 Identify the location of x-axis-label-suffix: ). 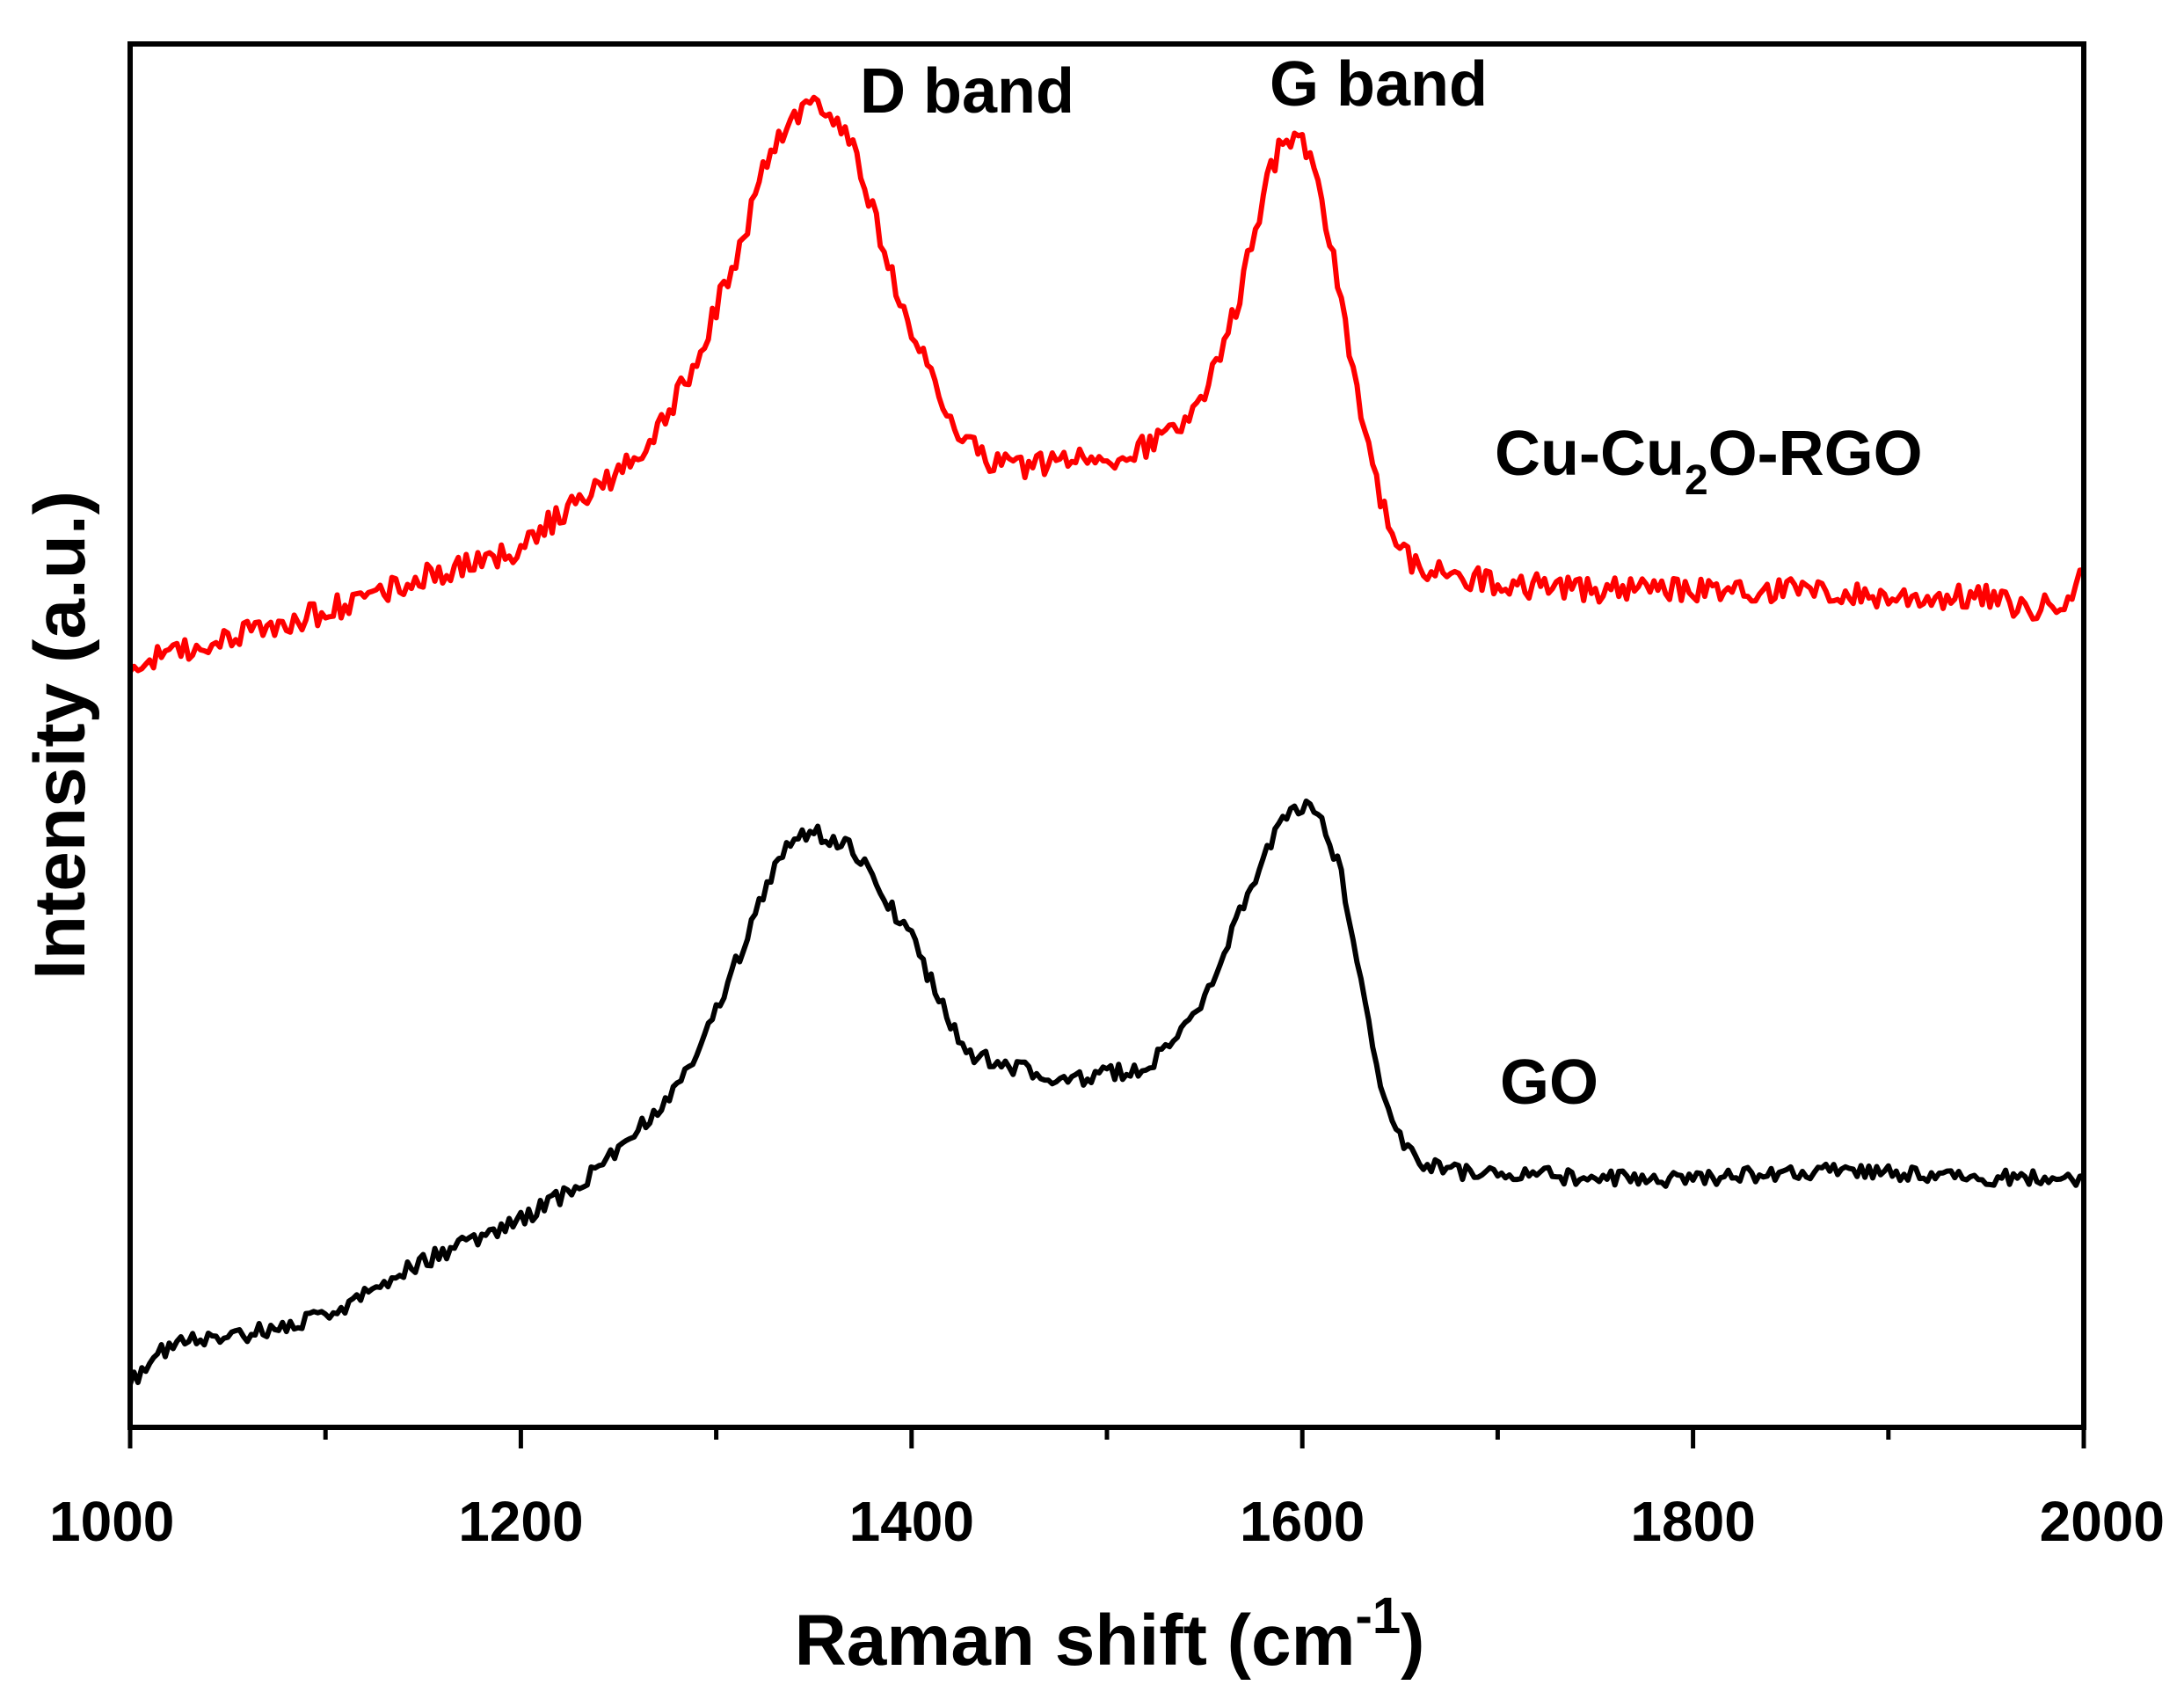
(1412, 1641).